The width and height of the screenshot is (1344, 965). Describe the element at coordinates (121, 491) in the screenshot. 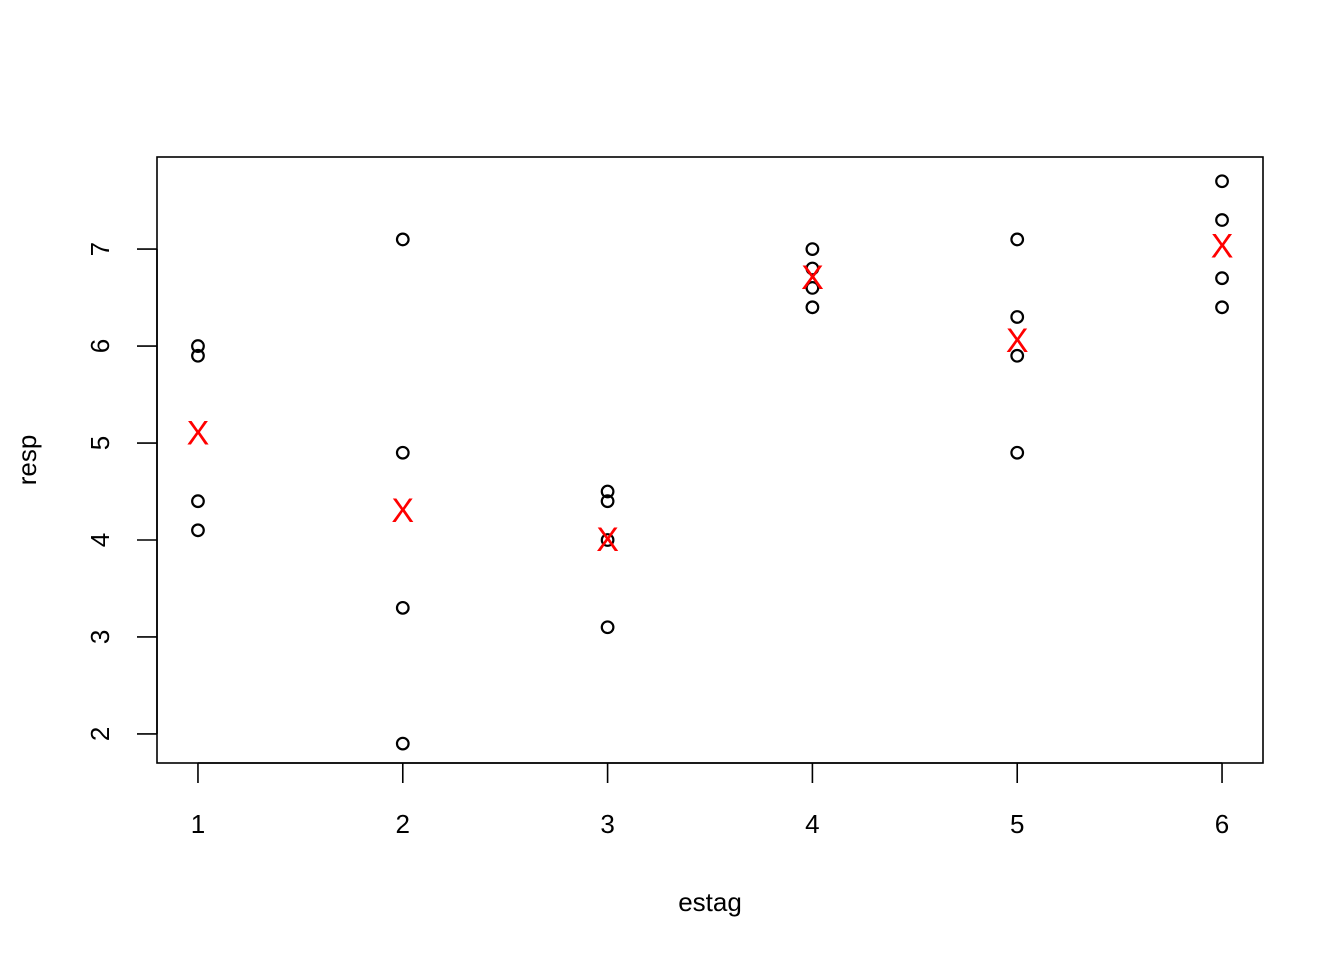

I see `y-axis: 2 3 4 5 6 7` at that location.